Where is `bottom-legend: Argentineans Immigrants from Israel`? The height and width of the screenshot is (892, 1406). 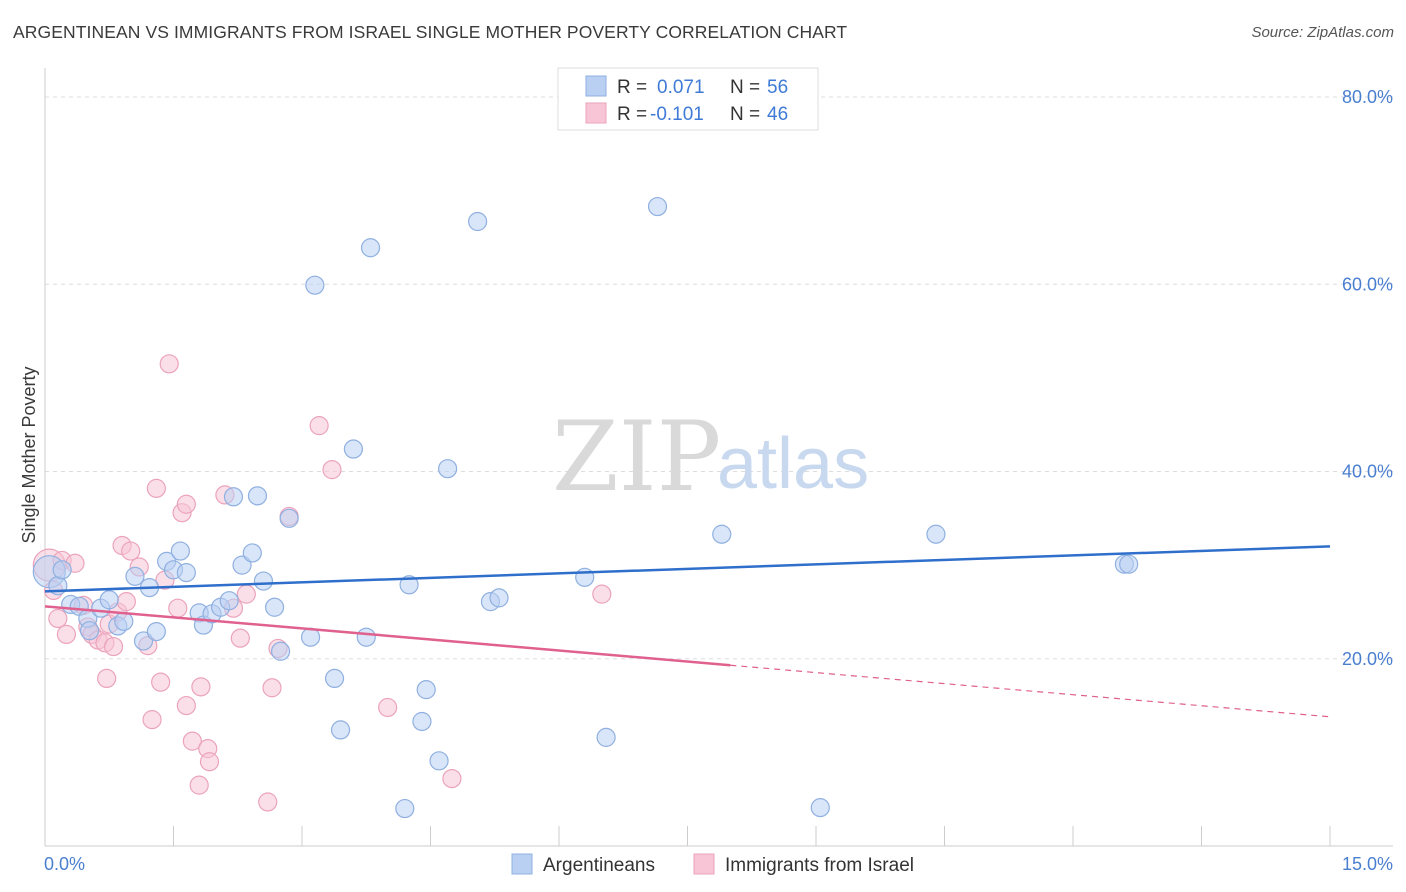 bottom-legend: Argentineans Immigrants from Israel is located at coordinates (712, 864).